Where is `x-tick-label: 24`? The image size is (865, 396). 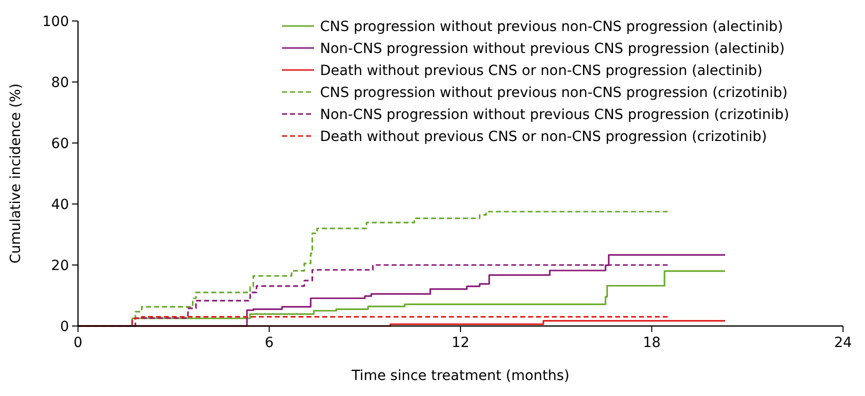
x-tick-label: 24 is located at coordinates (843, 343).